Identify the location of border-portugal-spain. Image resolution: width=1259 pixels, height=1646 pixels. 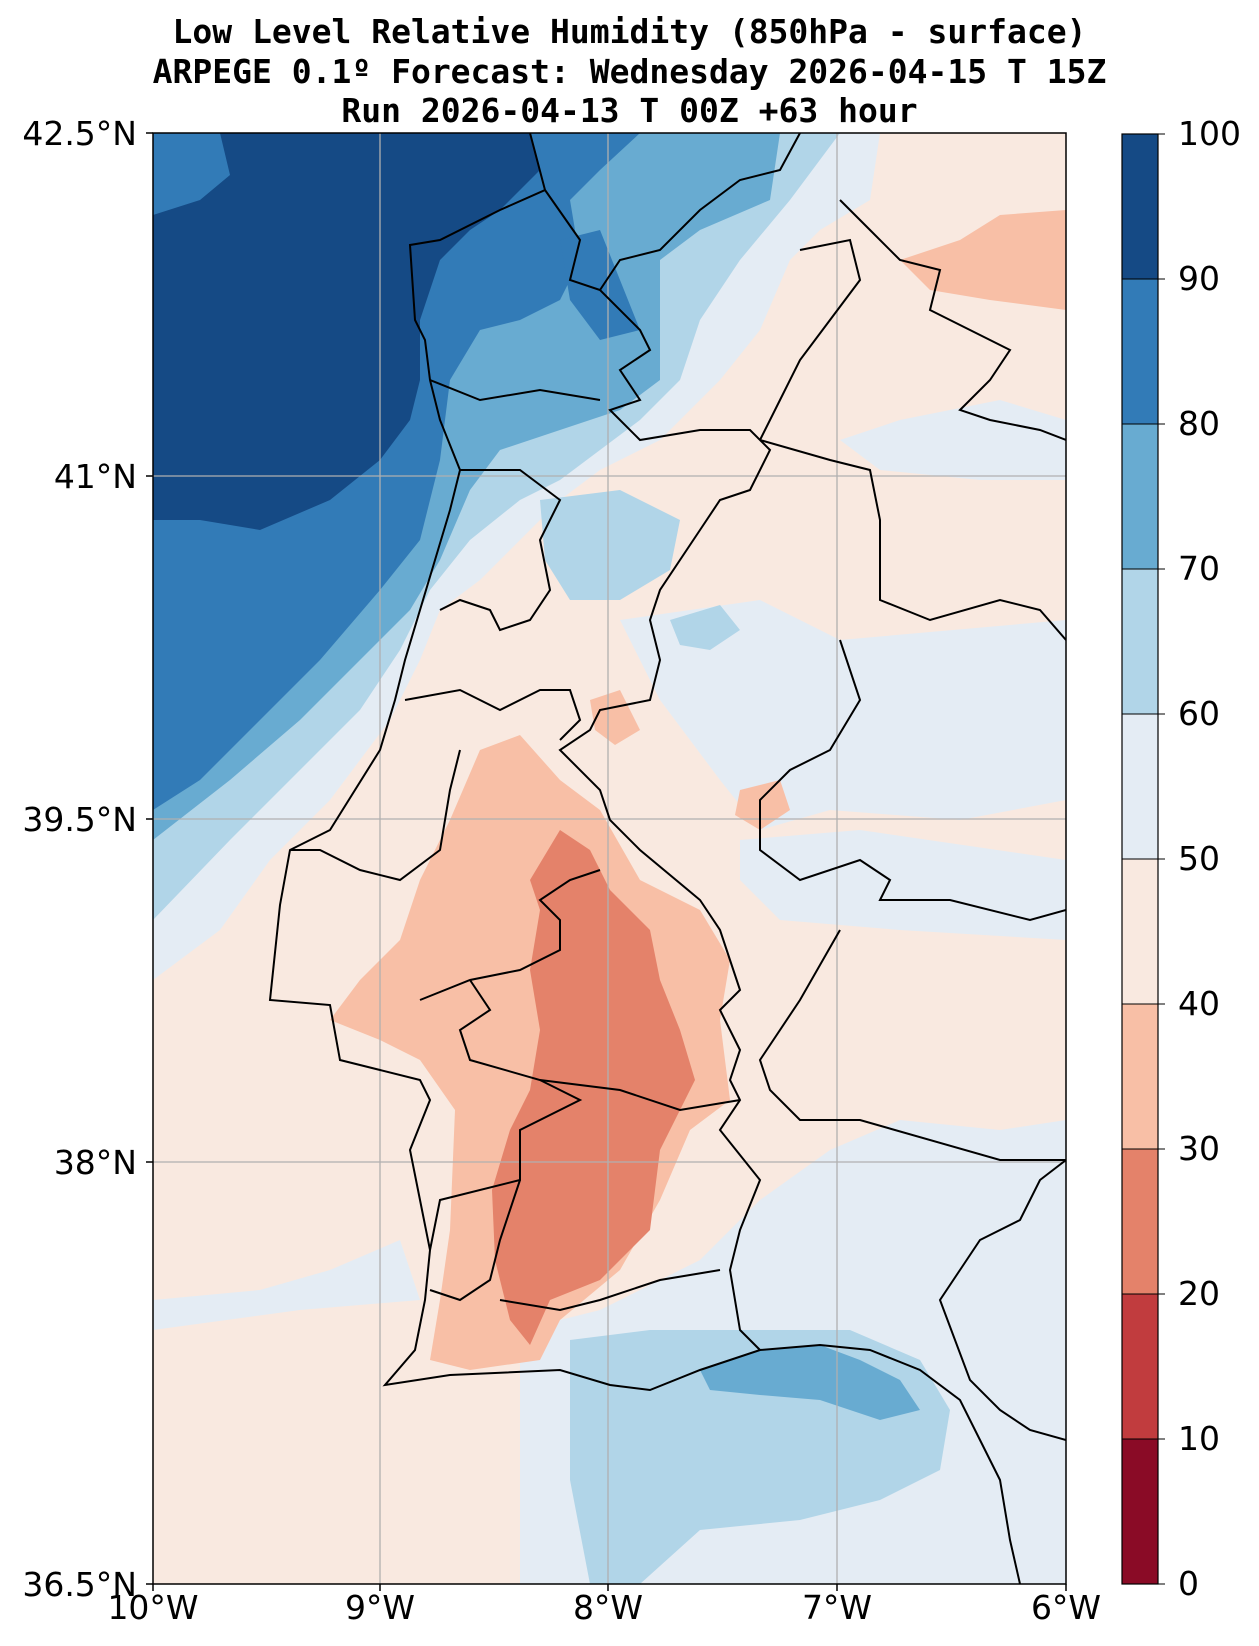
(658, 770).